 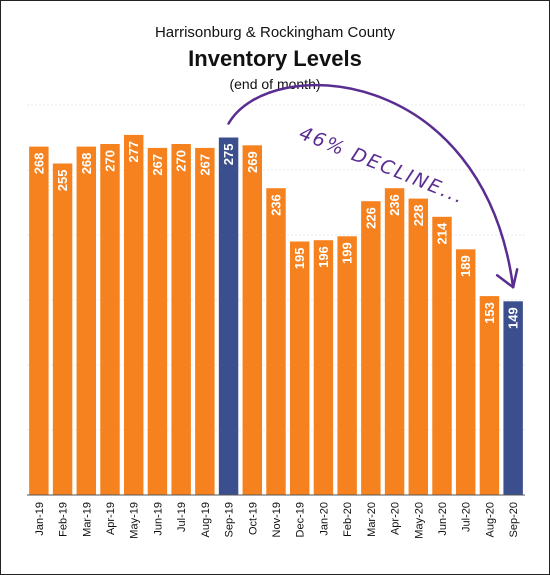 What do you see at coordinates (230, 519) in the screenshot?
I see `x-tick-label: Sep-19` at bounding box center [230, 519].